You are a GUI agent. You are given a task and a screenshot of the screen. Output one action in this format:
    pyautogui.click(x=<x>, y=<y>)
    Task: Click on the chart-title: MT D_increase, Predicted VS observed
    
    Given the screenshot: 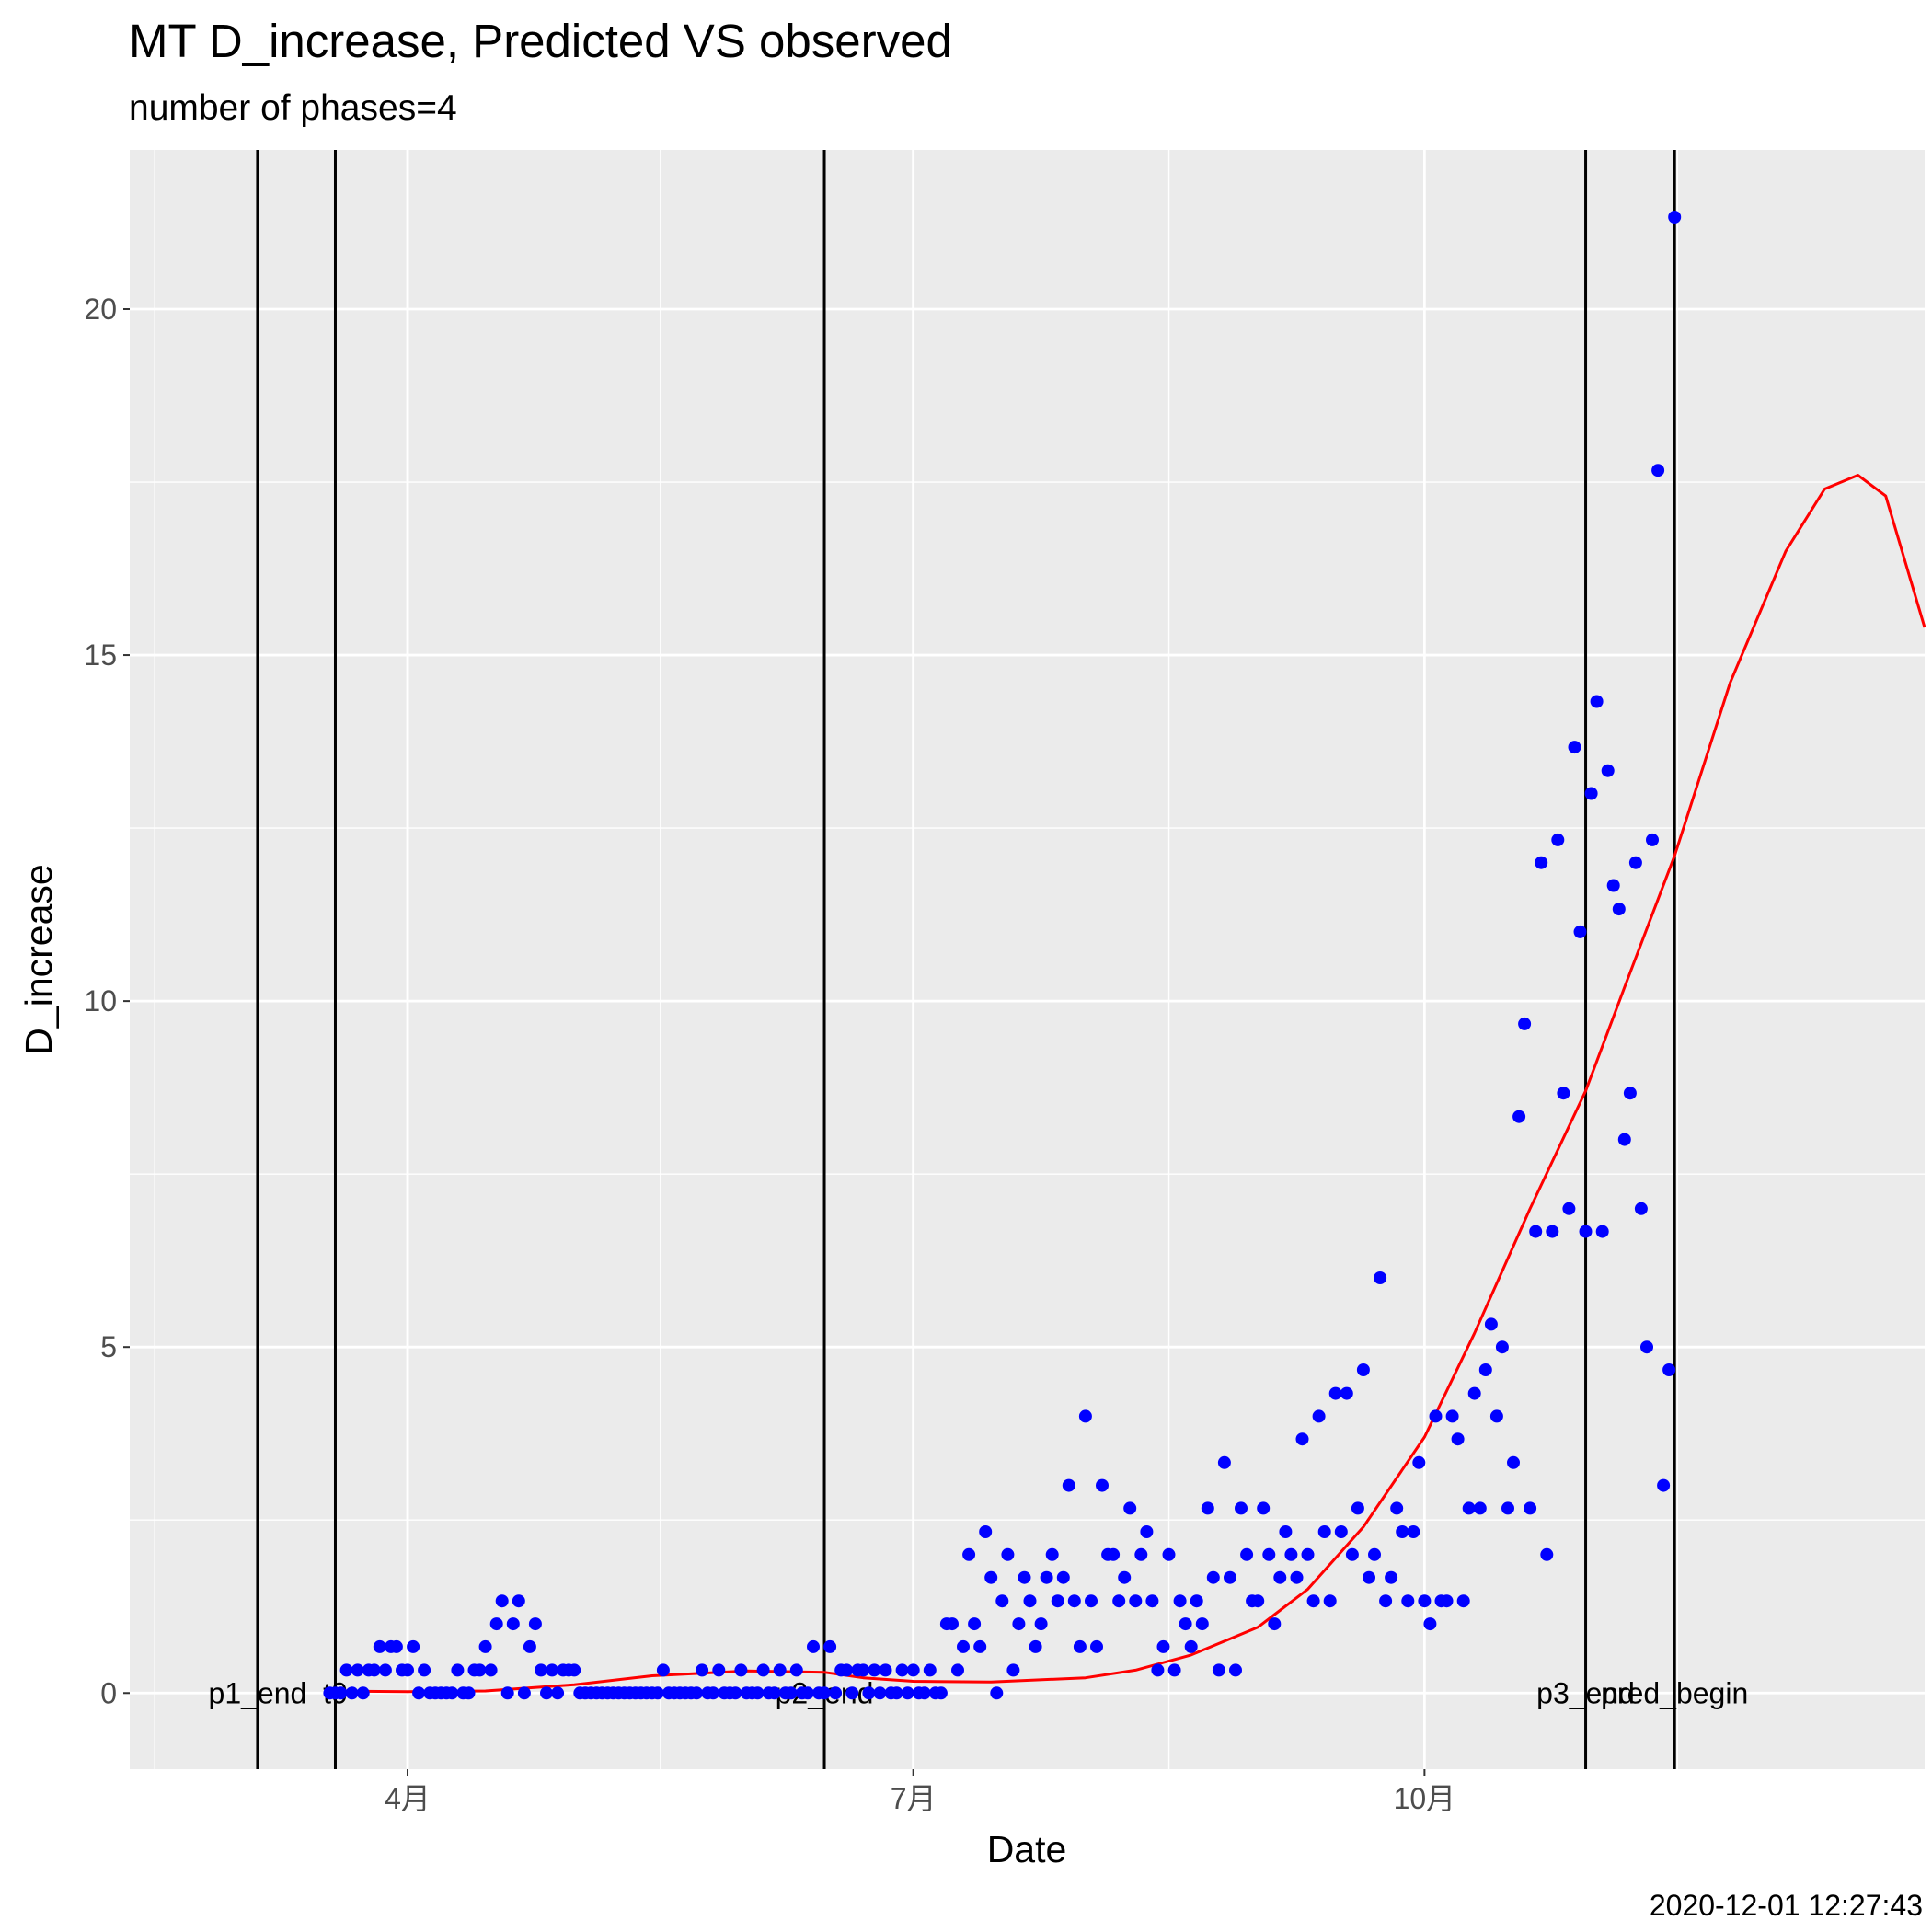 What is the action you would take?
    pyautogui.click(x=540, y=41)
    